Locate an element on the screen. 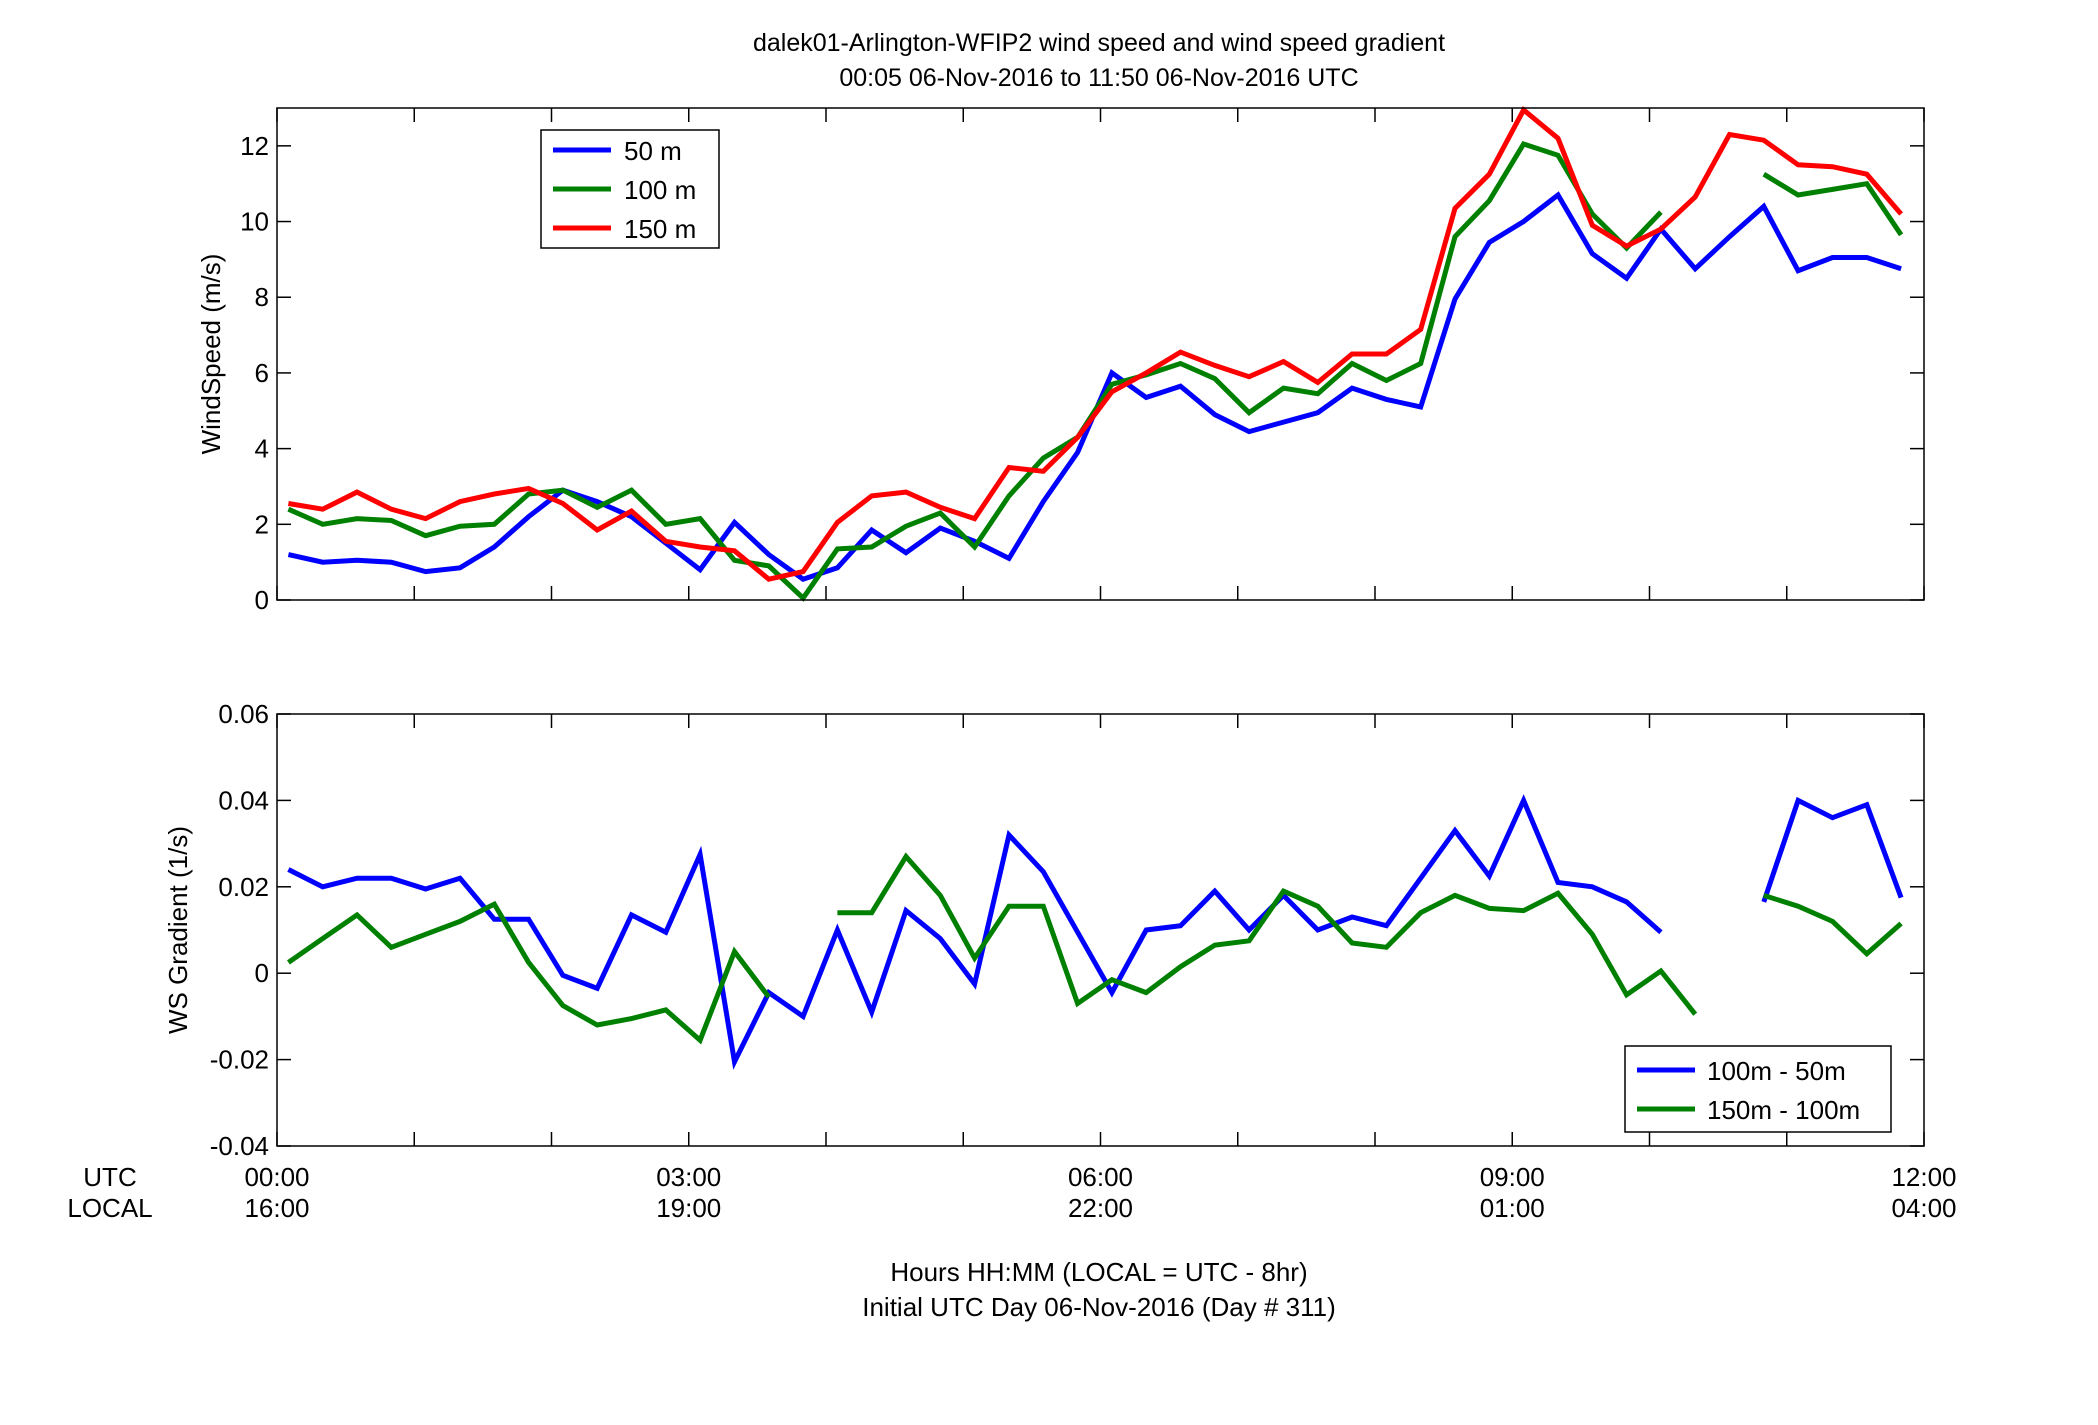 Image resolution: width=2098 pixels, height=1425 pixels. gradient-y-tick-label: 0.06 is located at coordinates (243, 714).